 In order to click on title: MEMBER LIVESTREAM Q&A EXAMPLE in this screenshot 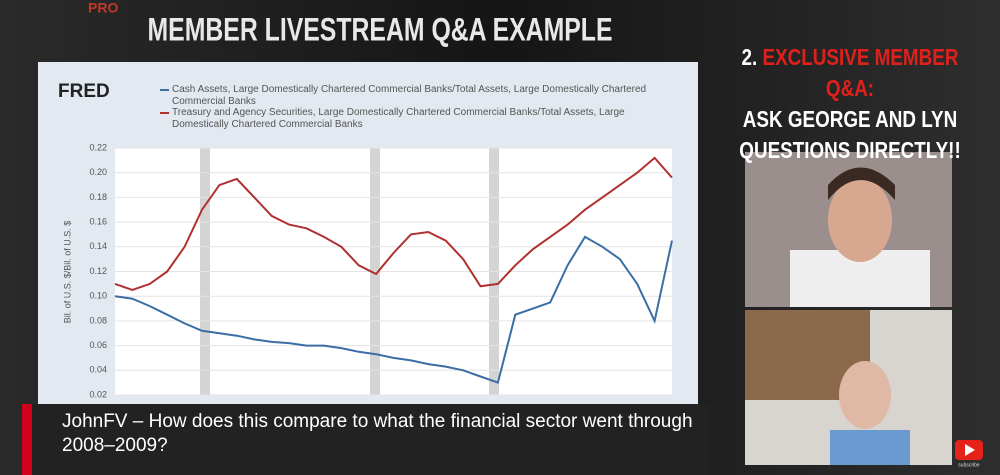, I will do `click(380, 29)`.